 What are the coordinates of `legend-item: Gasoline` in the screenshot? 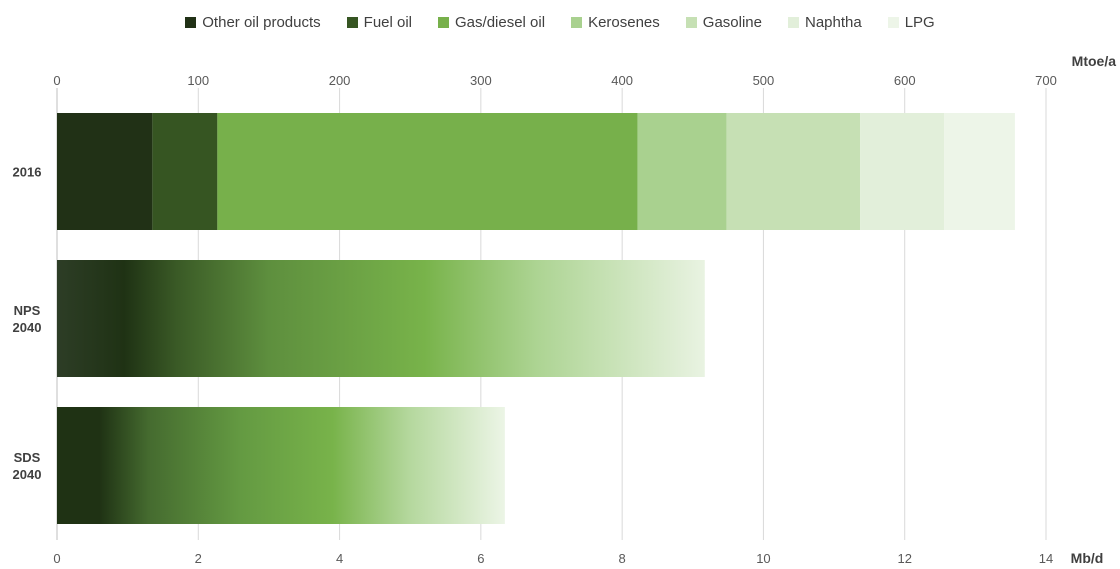 It's located at (723, 22).